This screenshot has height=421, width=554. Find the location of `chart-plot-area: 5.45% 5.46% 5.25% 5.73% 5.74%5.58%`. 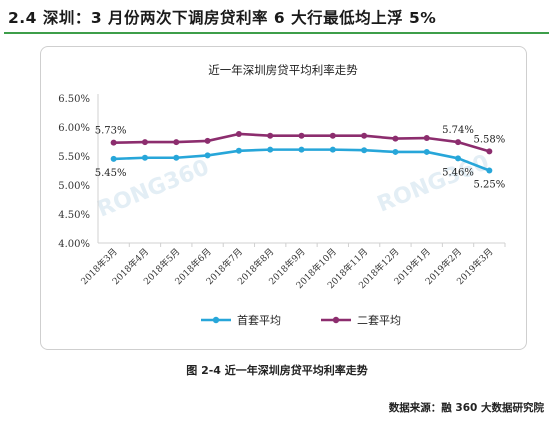

chart-plot-area: 5.45% 5.46% 5.25% 5.73% 5.74%5.58% is located at coordinates (300, 157).